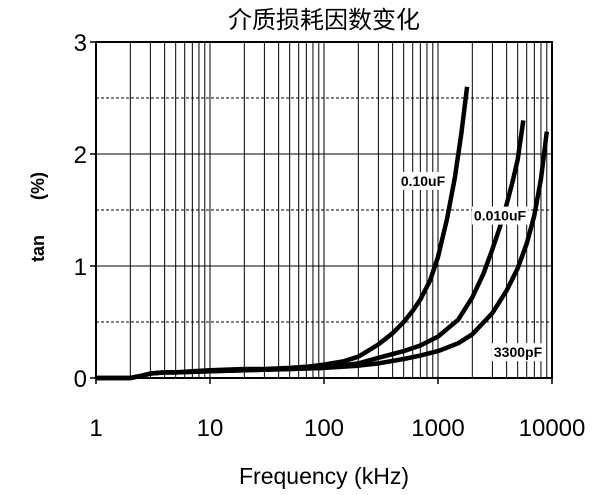 The width and height of the screenshot is (615, 495). I want to click on series-label-3: 3300pF, so click(518, 352).